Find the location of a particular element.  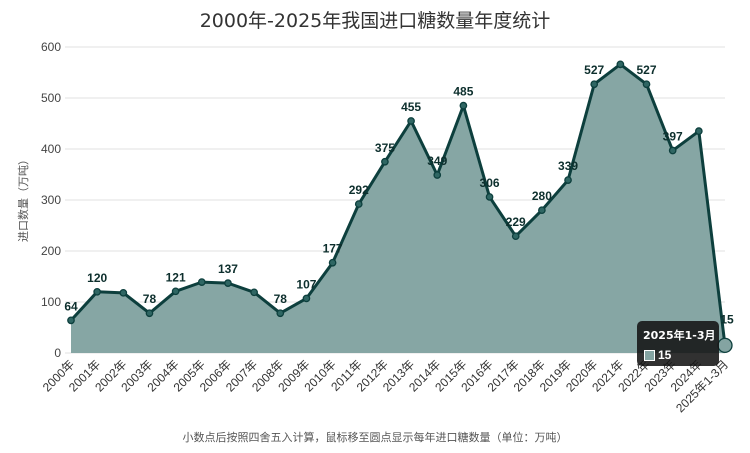

data-label: 120 is located at coordinates (97, 278).